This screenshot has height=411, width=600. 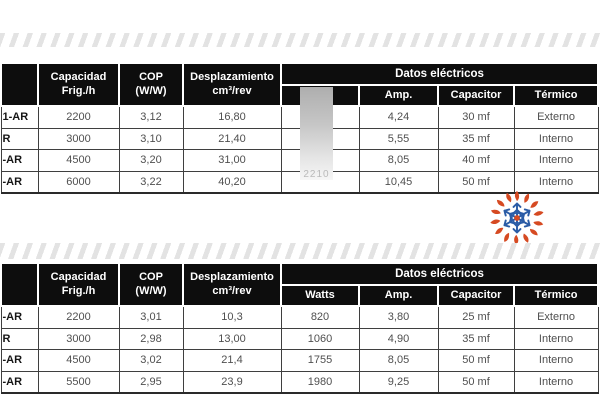 What do you see at coordinates (320, 295) in the screenshot?
I see `column-header-watts: Watts` at bounding box center [320, 295].